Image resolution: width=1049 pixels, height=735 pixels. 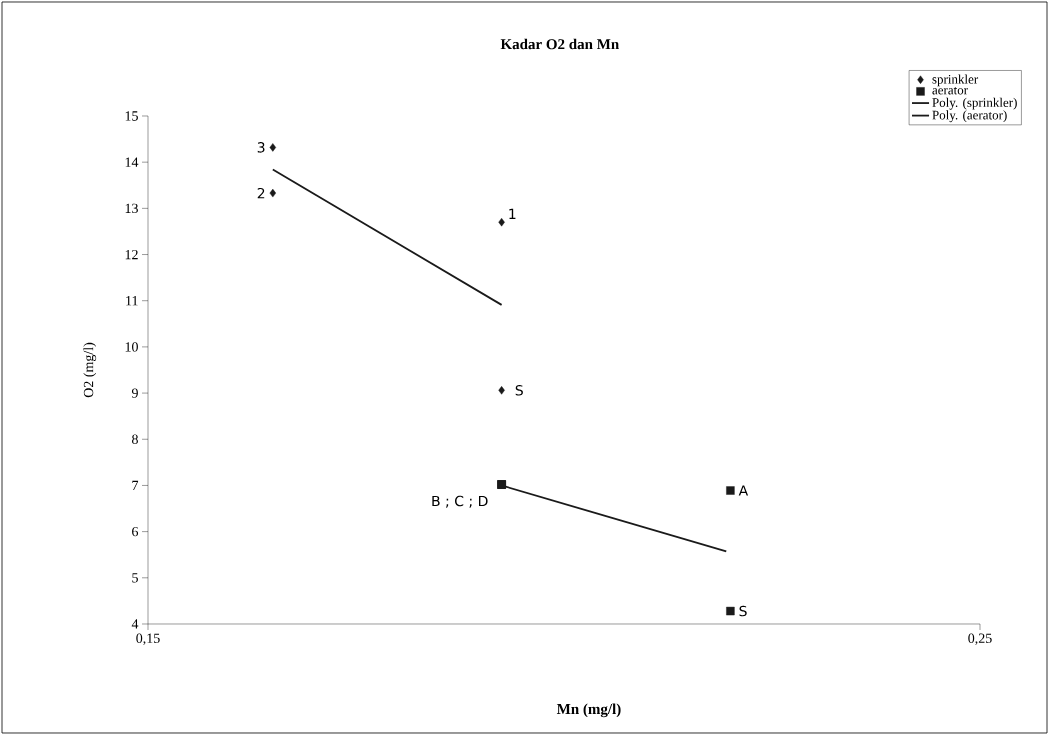 What do you see at coordinates (135, 439) in the screenshot?
I see `y-tick-label: 8` at bounding box center [135, 439].